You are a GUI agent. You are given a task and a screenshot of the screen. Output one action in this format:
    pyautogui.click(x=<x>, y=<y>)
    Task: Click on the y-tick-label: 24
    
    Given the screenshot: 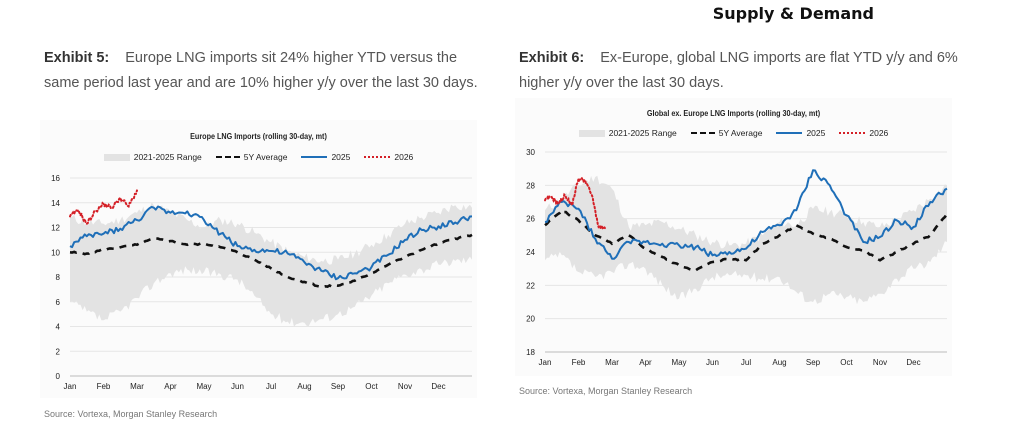 What is the action you would take?
    pyautogui.click(x=530, y=252)
    